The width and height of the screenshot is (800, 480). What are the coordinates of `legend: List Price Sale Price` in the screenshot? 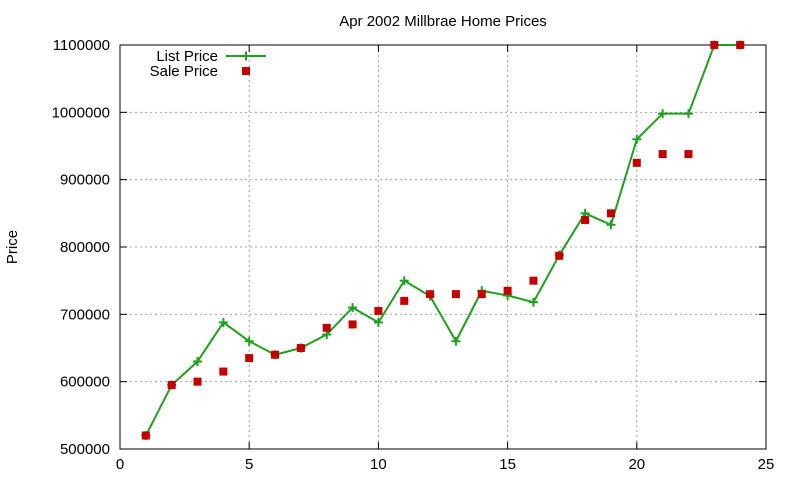 It's located at (208, 64).